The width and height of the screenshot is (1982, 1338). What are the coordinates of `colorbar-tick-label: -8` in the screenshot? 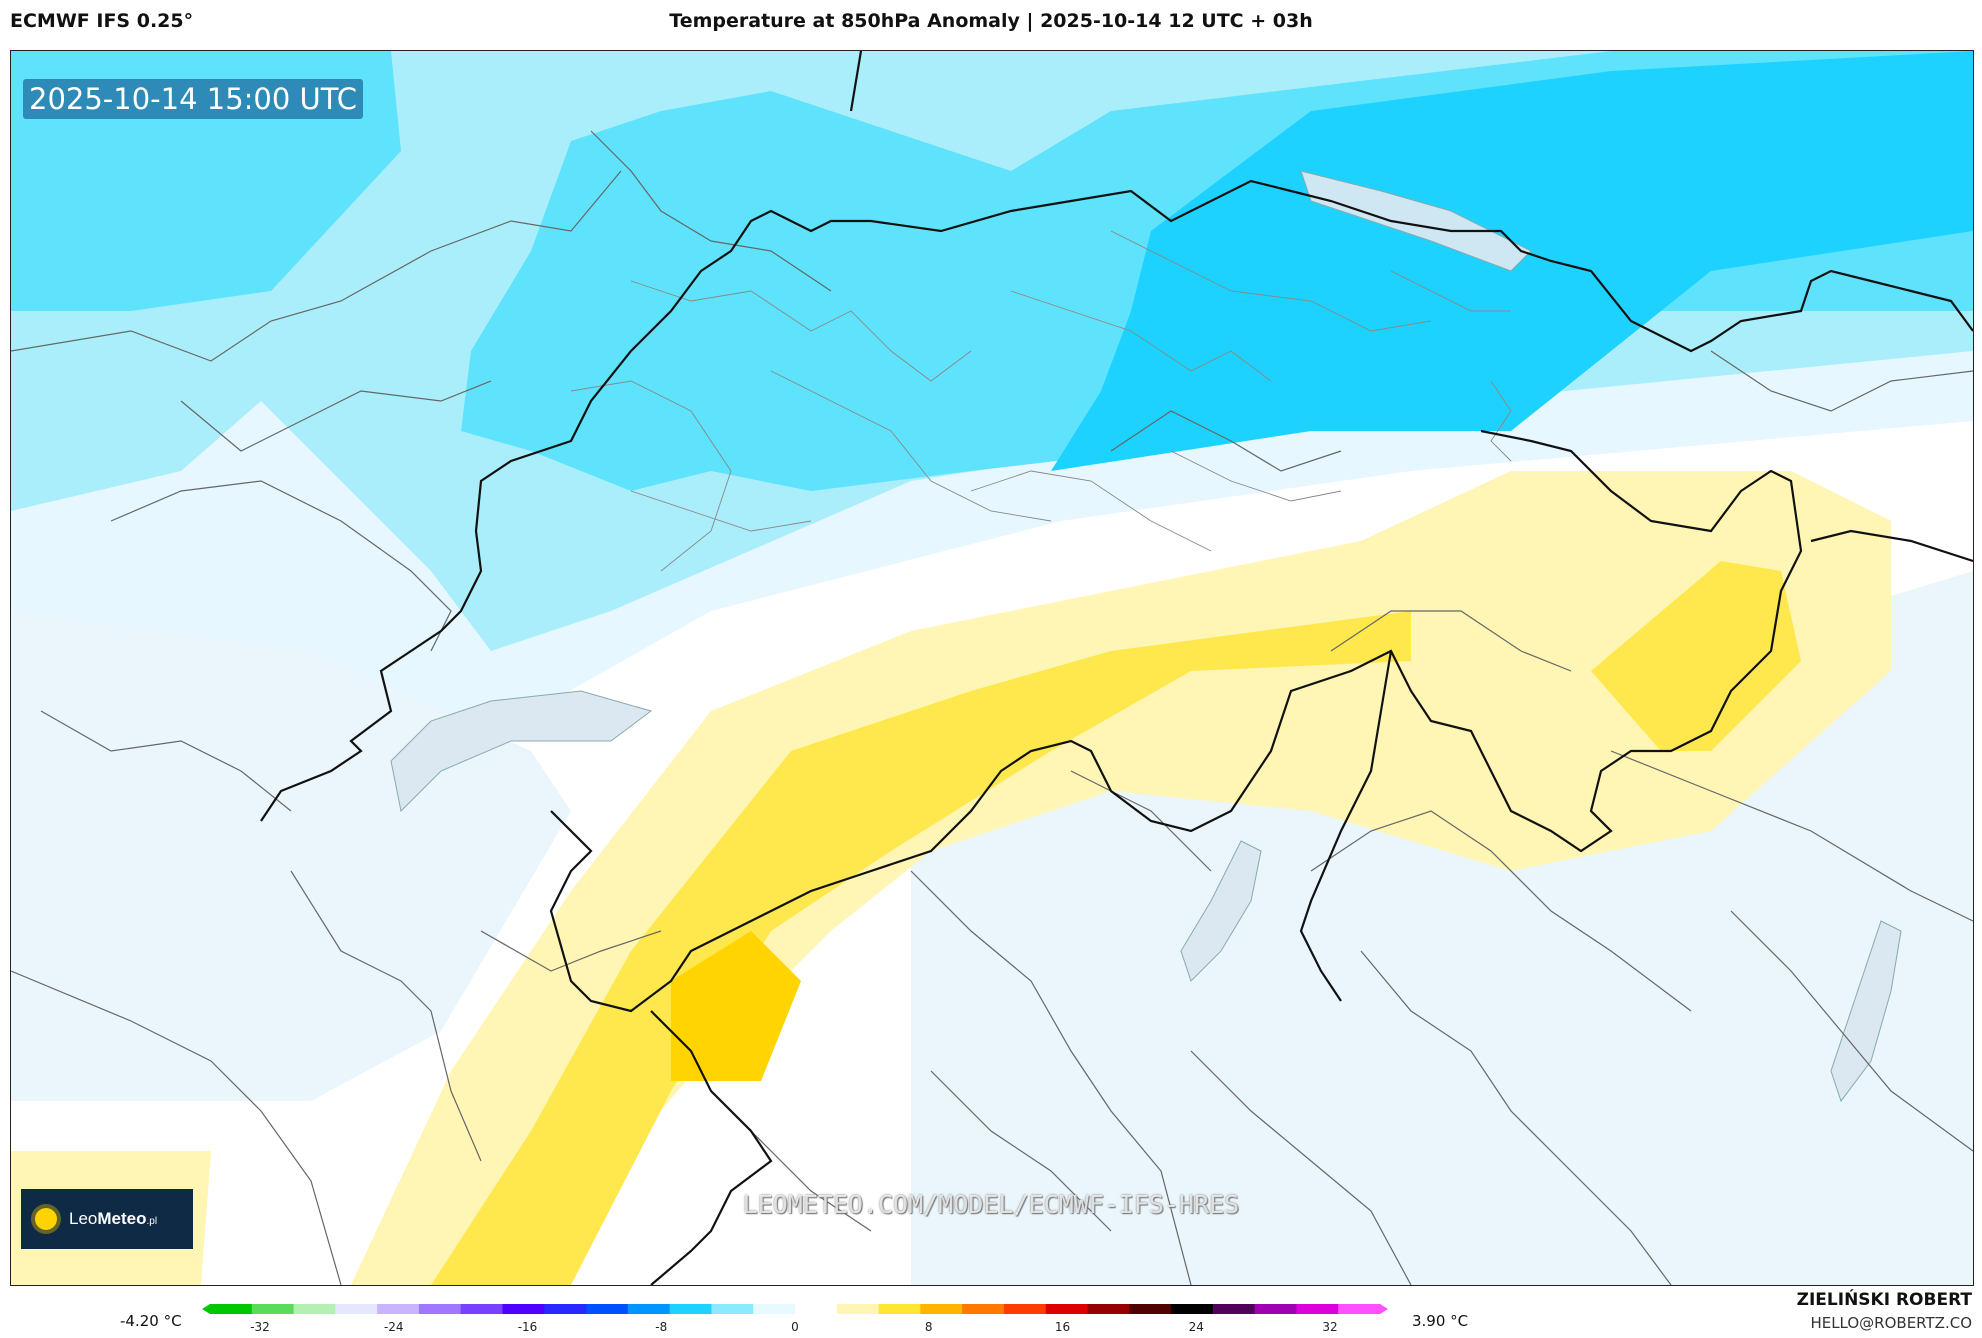 It's located at (661, 1327).